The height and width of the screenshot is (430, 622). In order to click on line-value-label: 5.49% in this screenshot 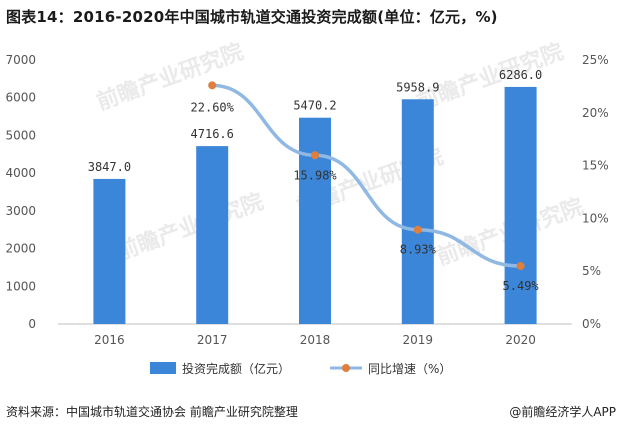, I will do `click(521, 286)`.